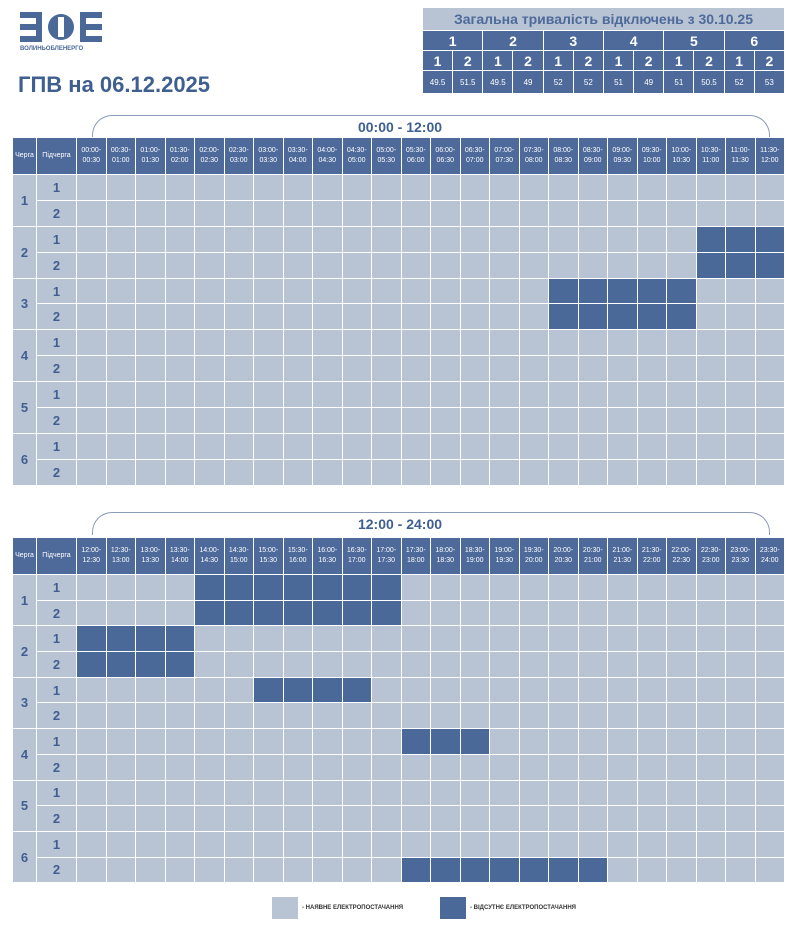 This screenshot has width=800, height=939. Describe the element at coordinates (56, 690) in the screenshot. I see `subqueue-label: 1` at that location.